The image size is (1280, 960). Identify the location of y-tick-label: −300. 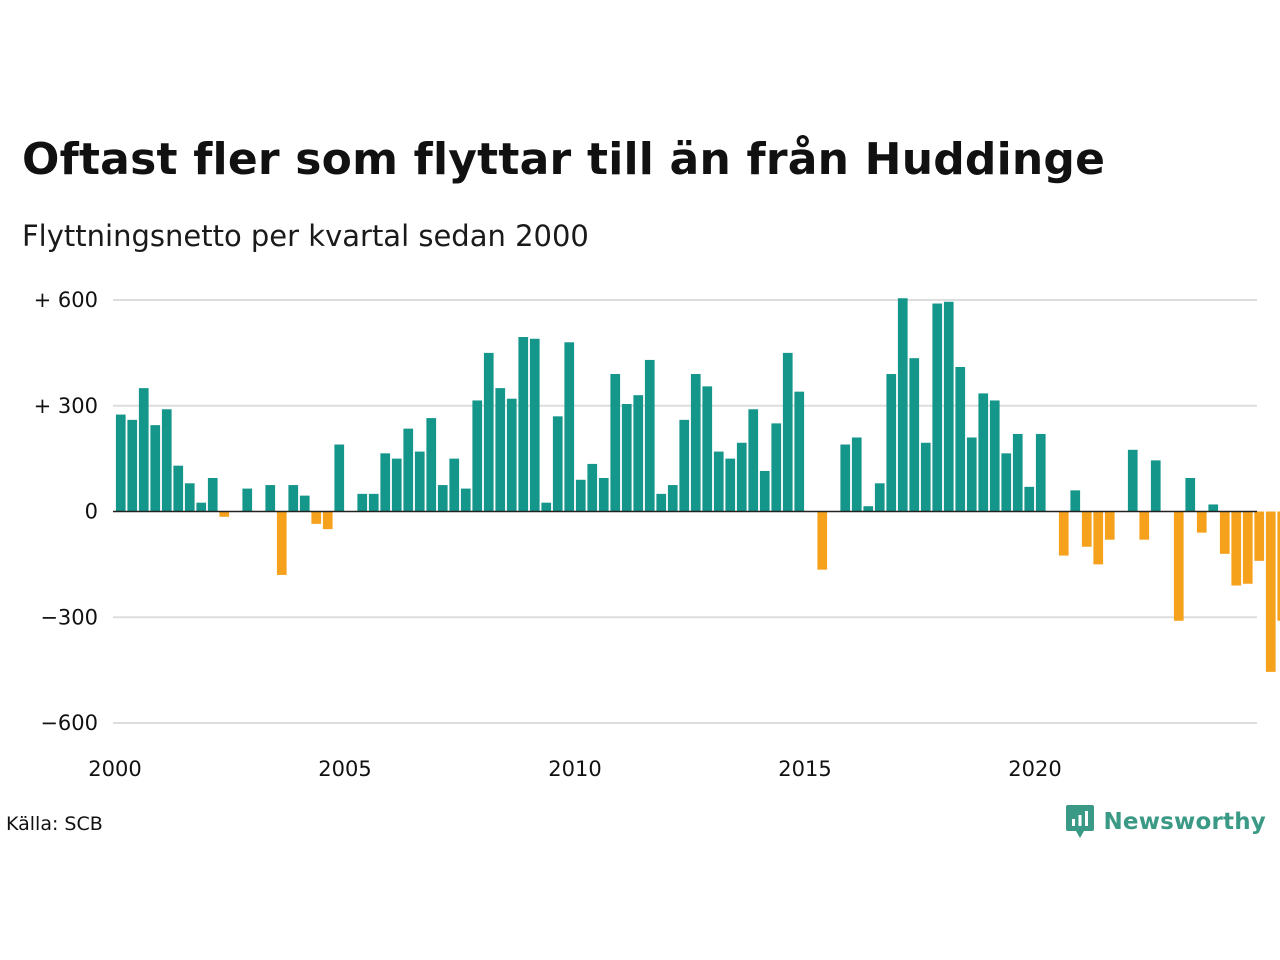
(69, 617).